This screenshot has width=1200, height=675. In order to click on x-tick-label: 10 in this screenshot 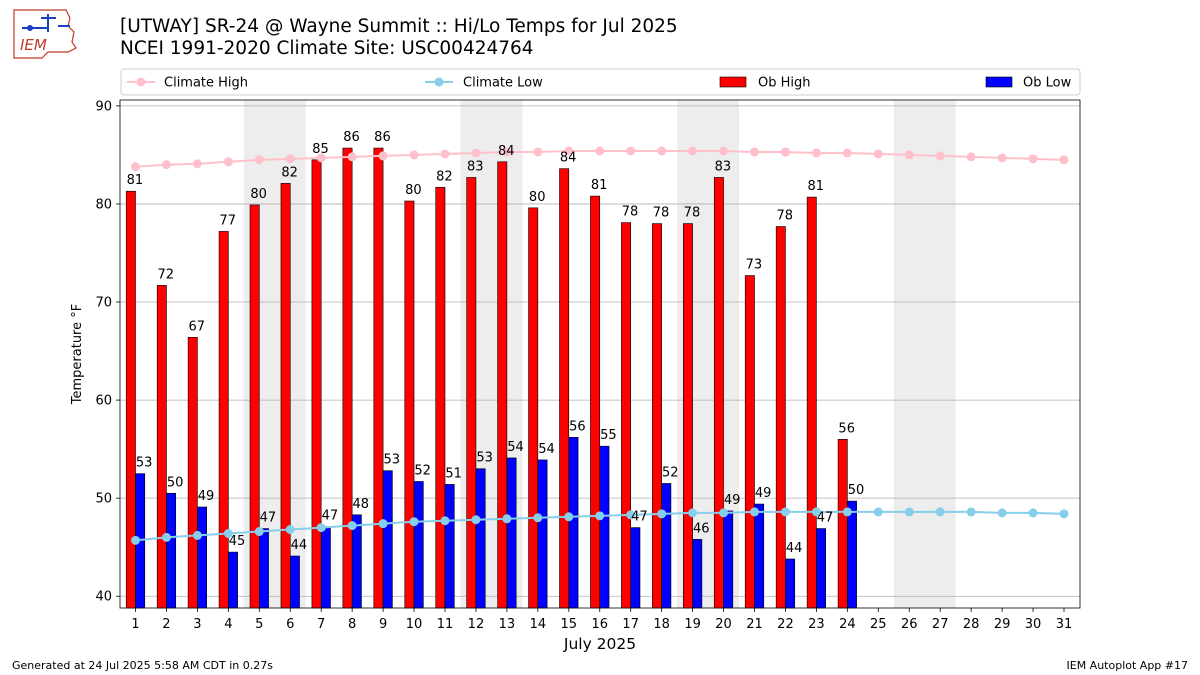, I will do `click(414, 624)`.